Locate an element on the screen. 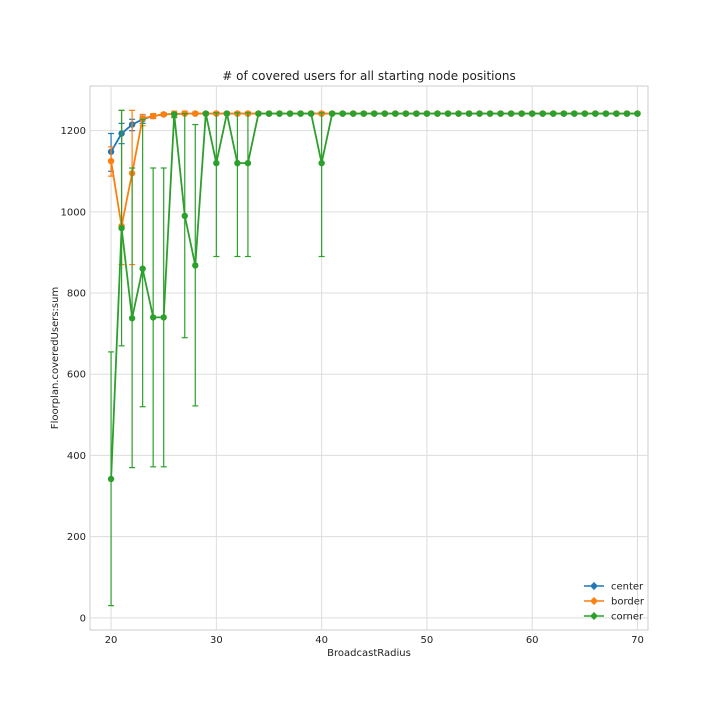 The image size is (720, 724). y-tick-label: 600 is located at coordinates (76, 375).